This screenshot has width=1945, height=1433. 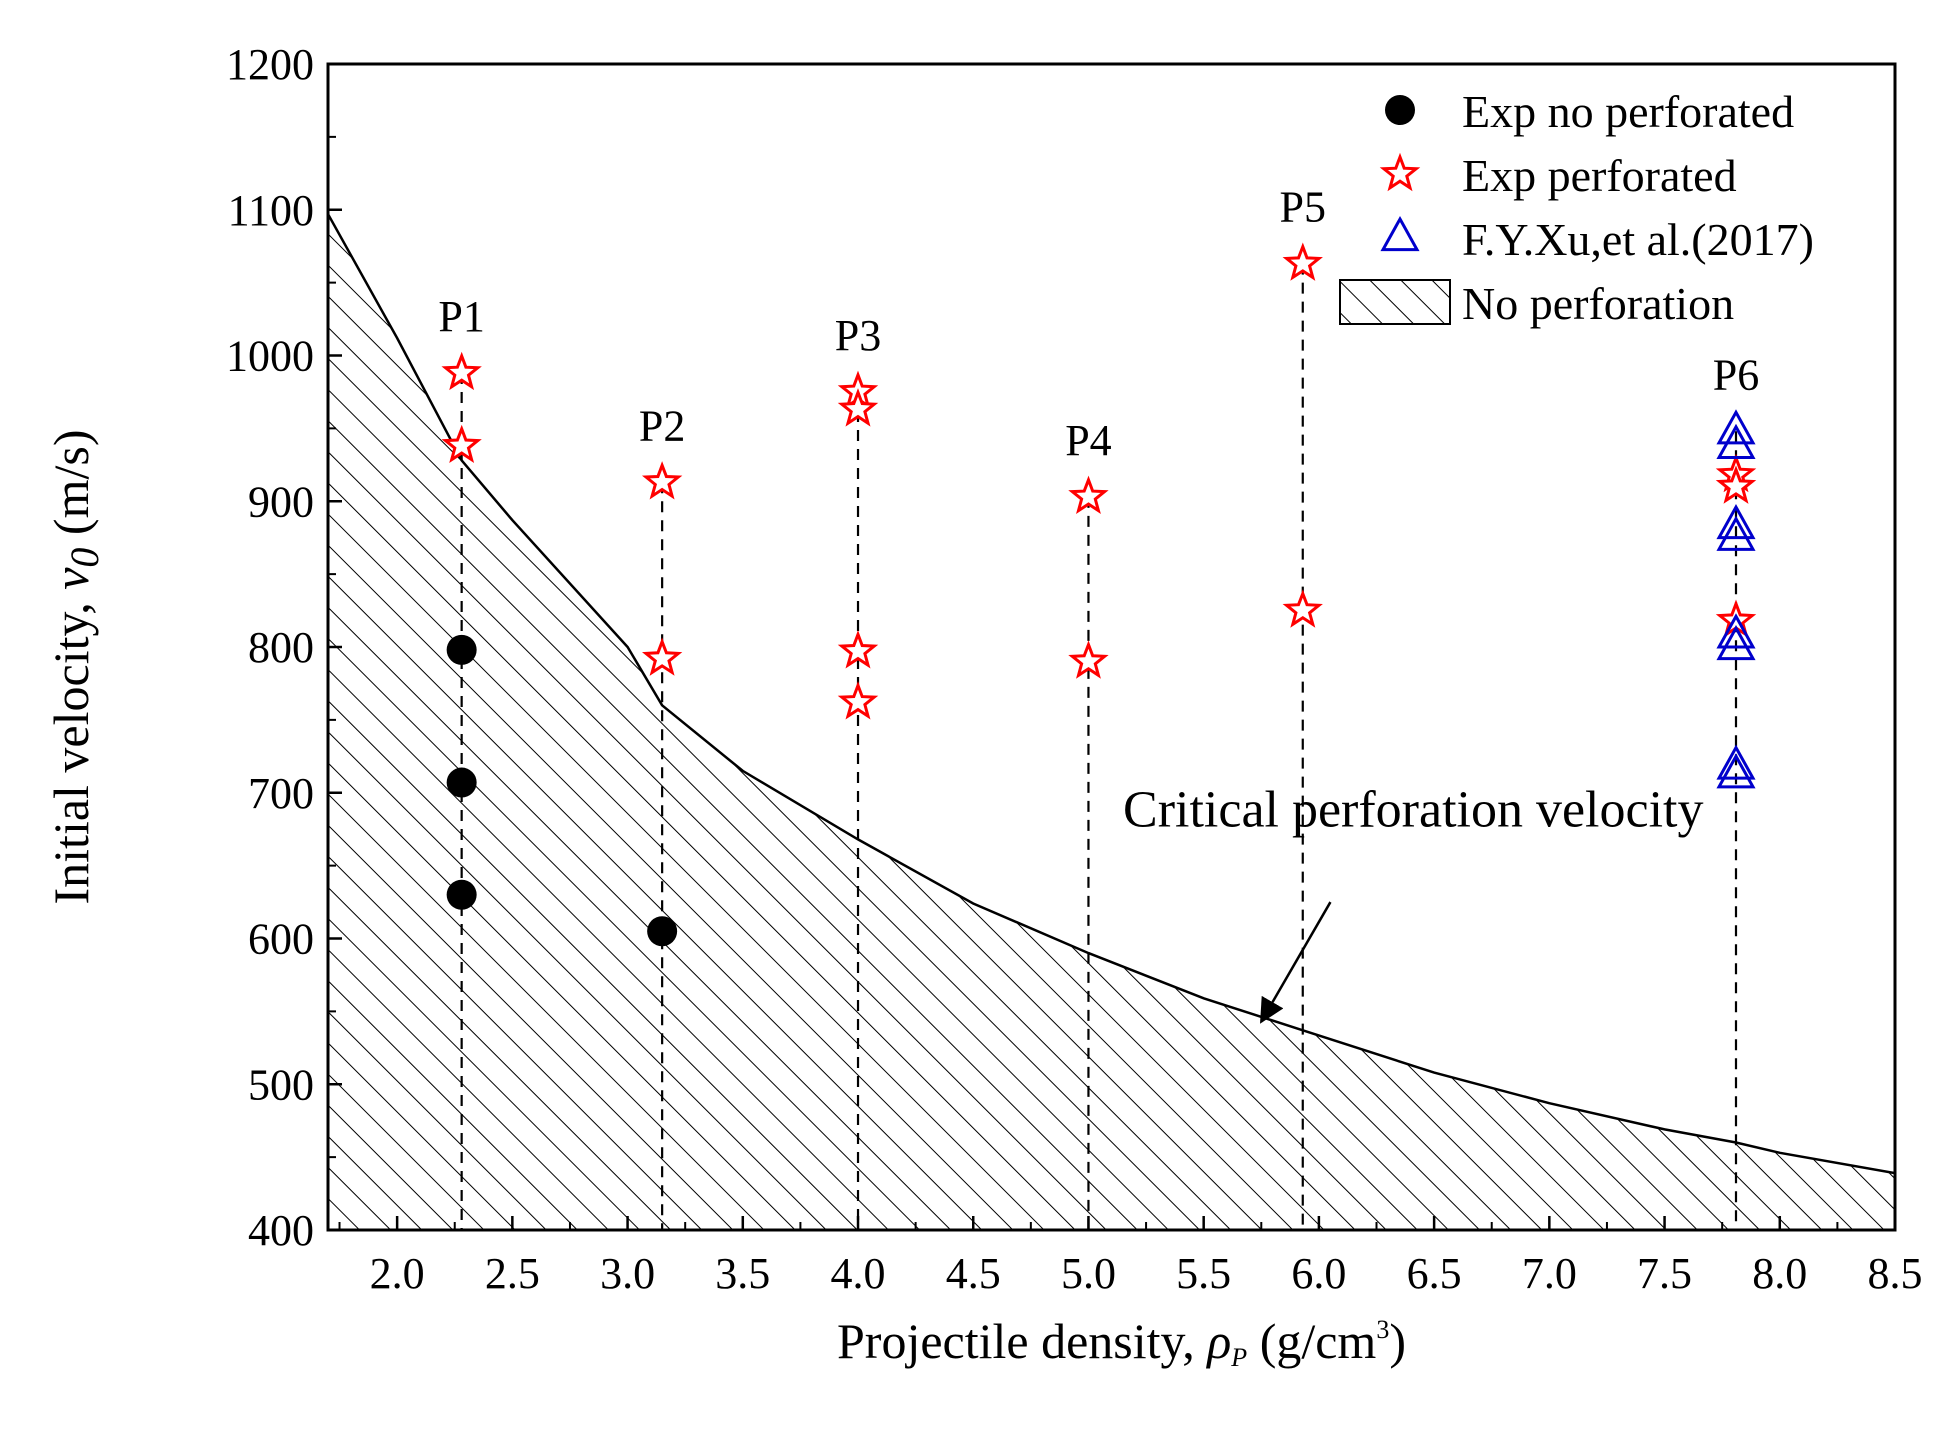 What do you see at coordinates (271, 210) in the screenshot?
I see `y-tick-label: 1100` at bounding box center [271, 210].